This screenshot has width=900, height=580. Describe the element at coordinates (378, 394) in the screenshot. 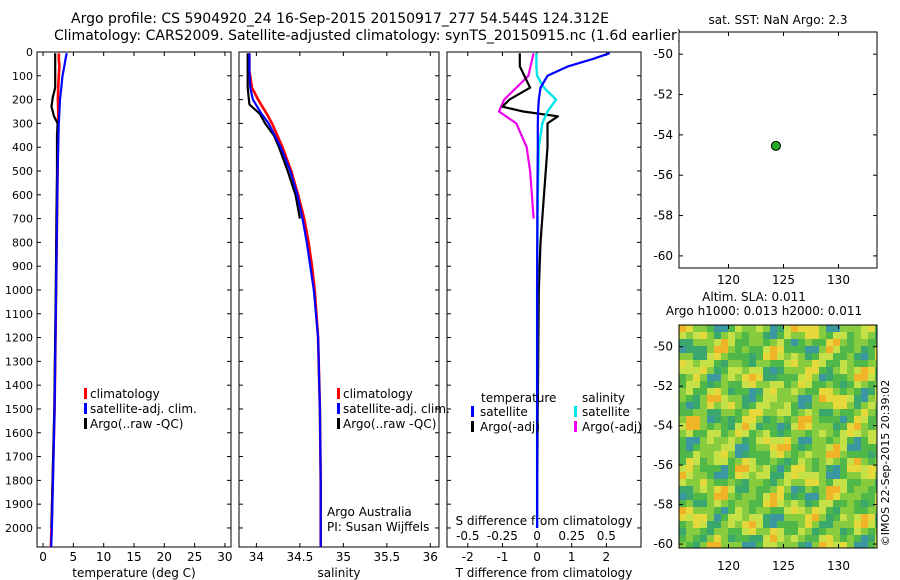

I see `salinity-legend-label: climatology` at that location.